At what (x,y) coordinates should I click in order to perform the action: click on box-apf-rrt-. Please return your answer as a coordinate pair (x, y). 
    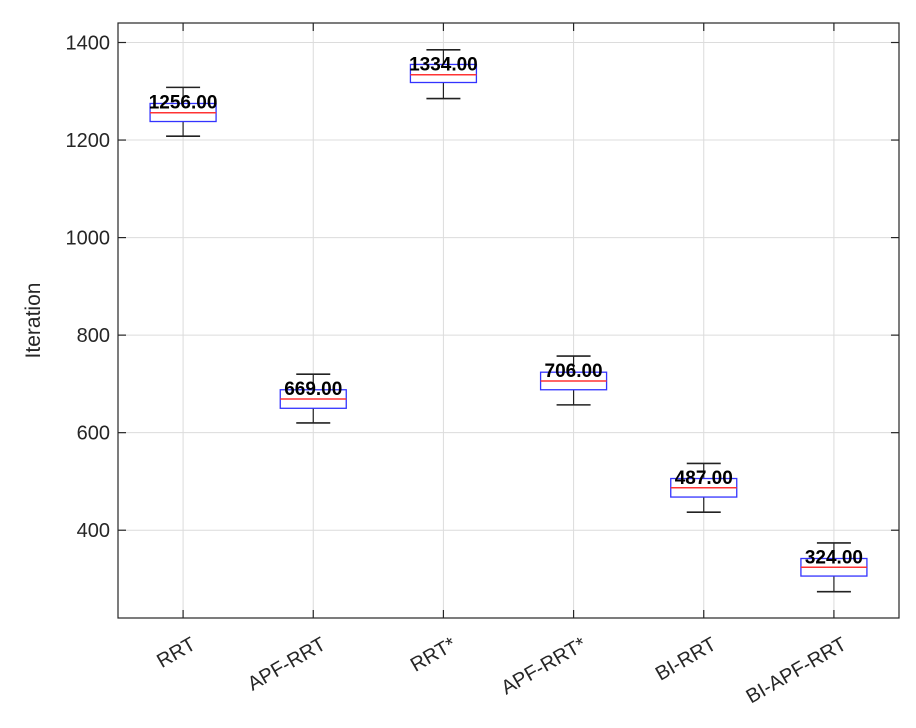
    Looking at the image, I should click on (573, 380).